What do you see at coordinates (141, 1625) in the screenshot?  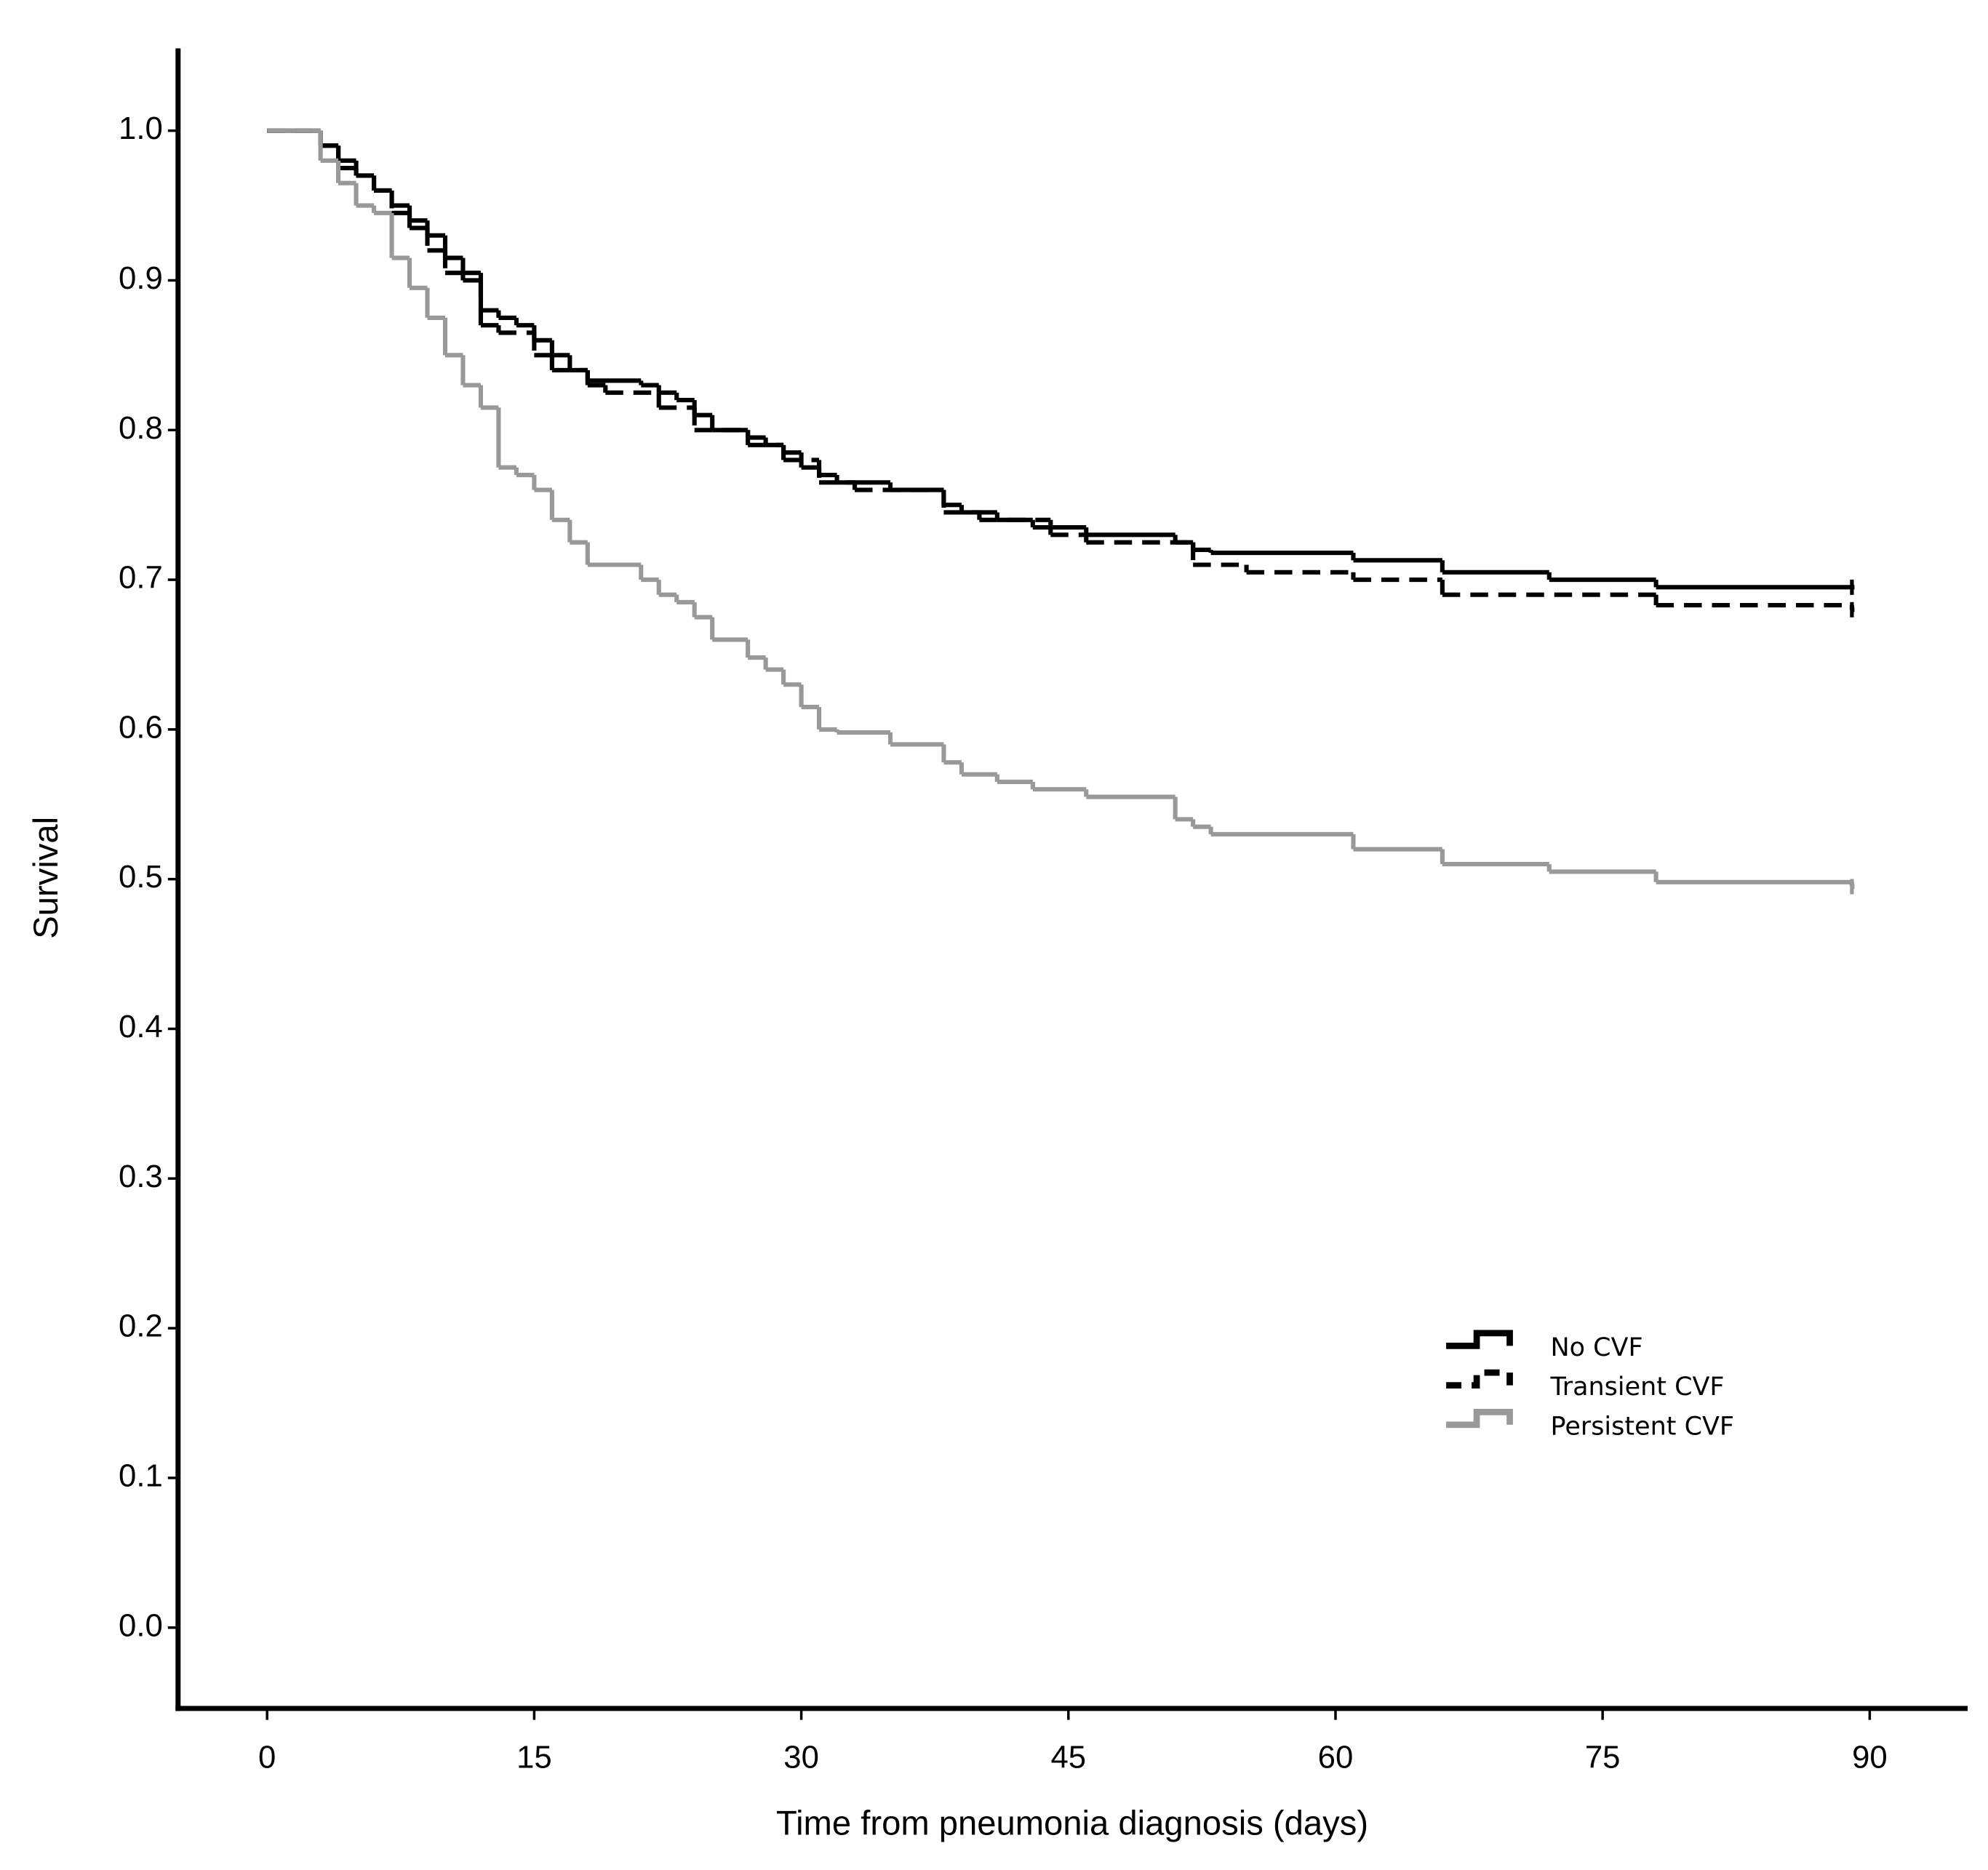 I see `y-tick-label: 0.0` at bounding box center [141, 1625].